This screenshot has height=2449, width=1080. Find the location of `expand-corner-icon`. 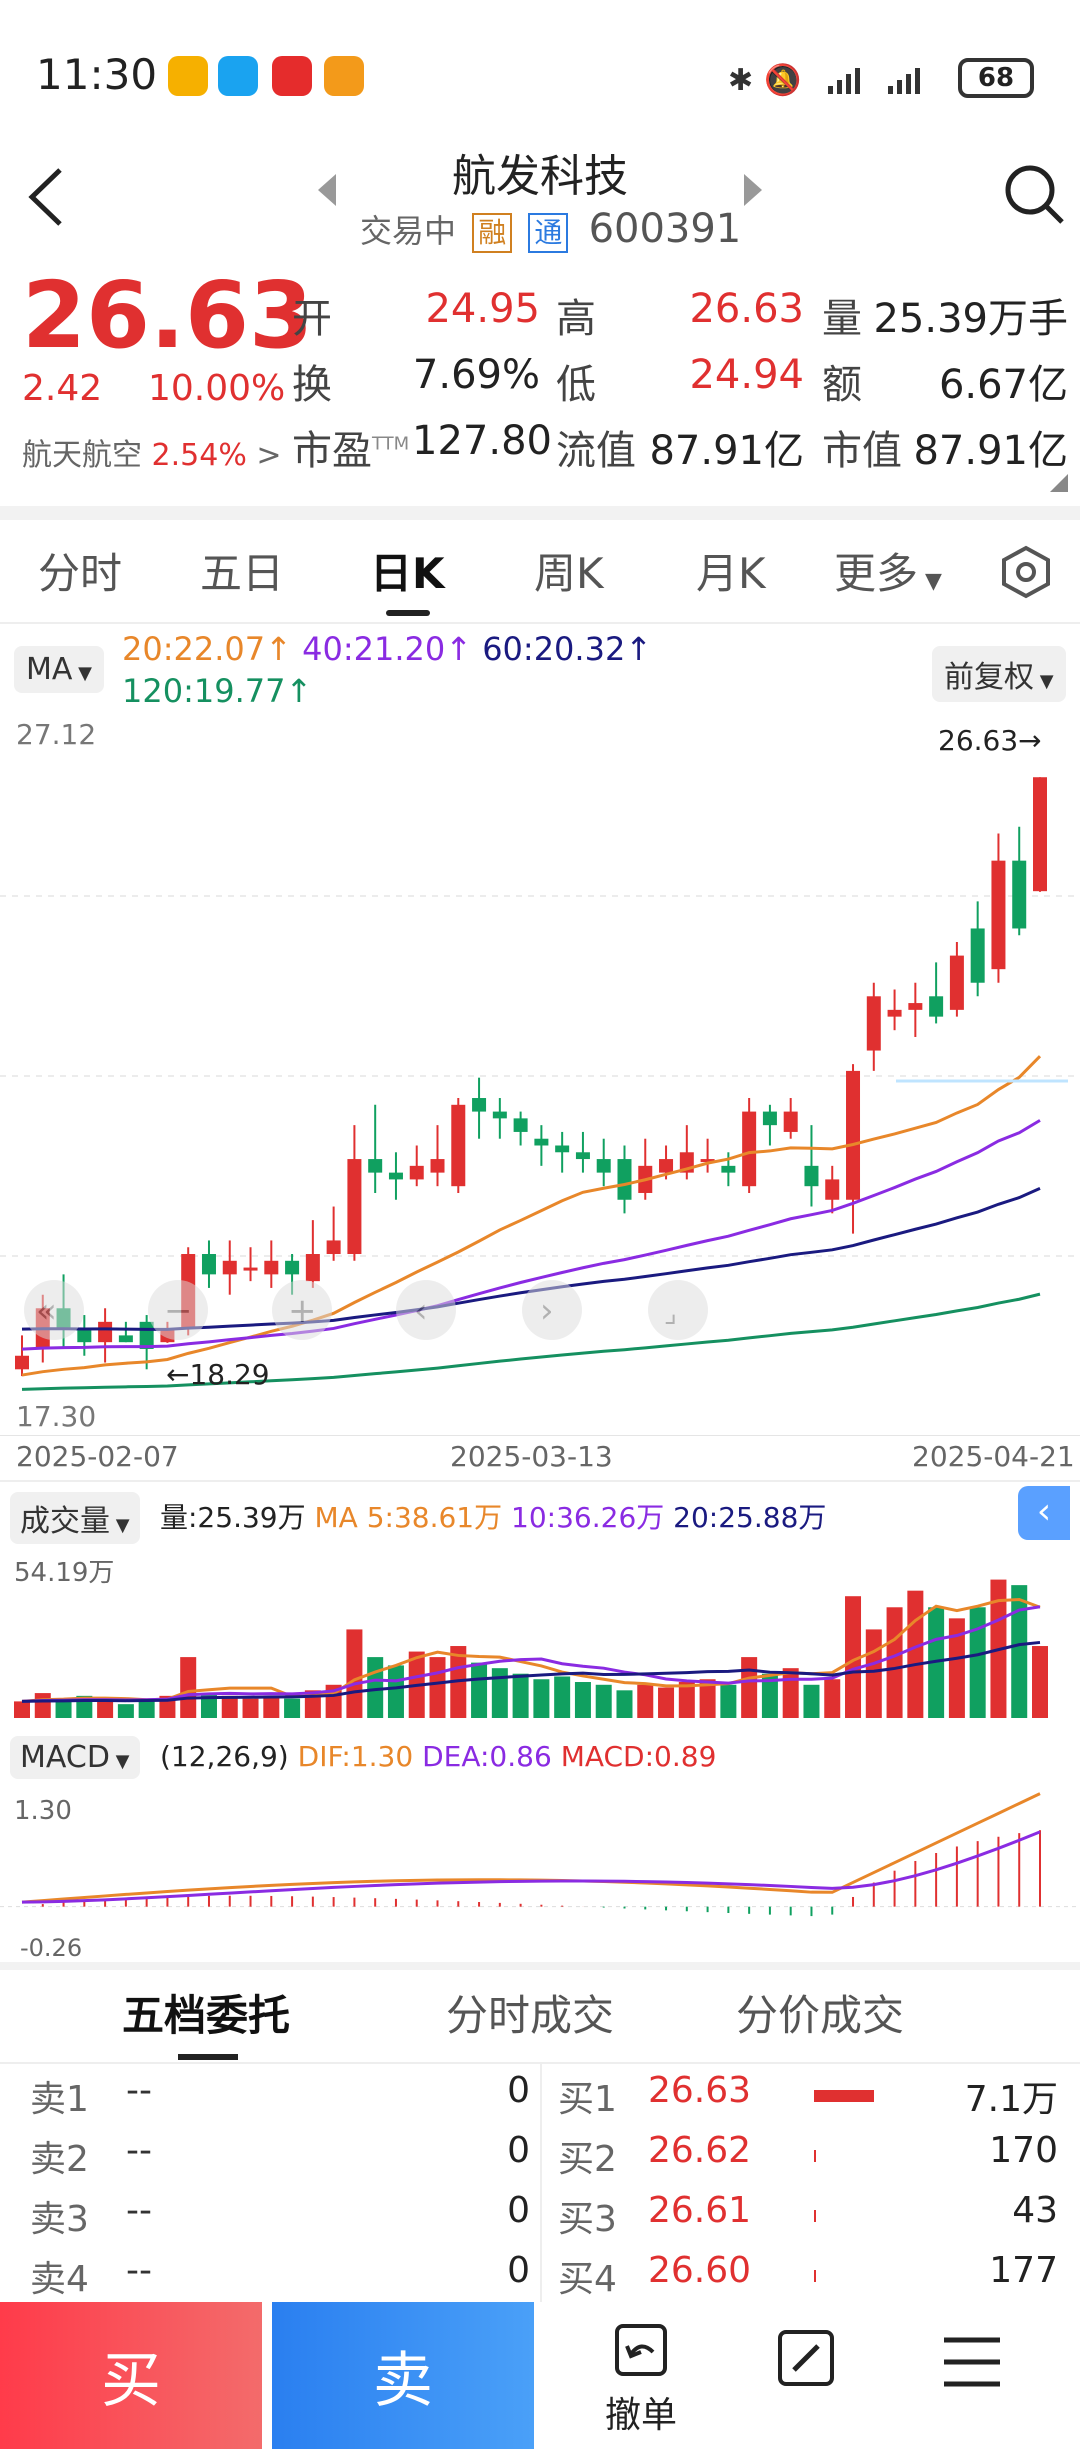

expand-corner-icon is located at coordinates (1059, 483).